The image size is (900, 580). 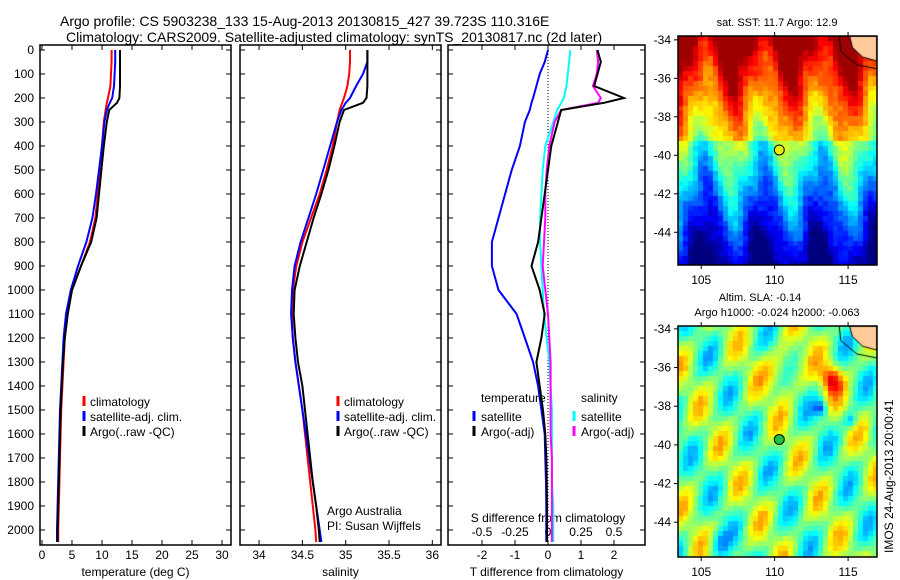 I want to click on x-tick-label: 15, so click(x=132, y=555).